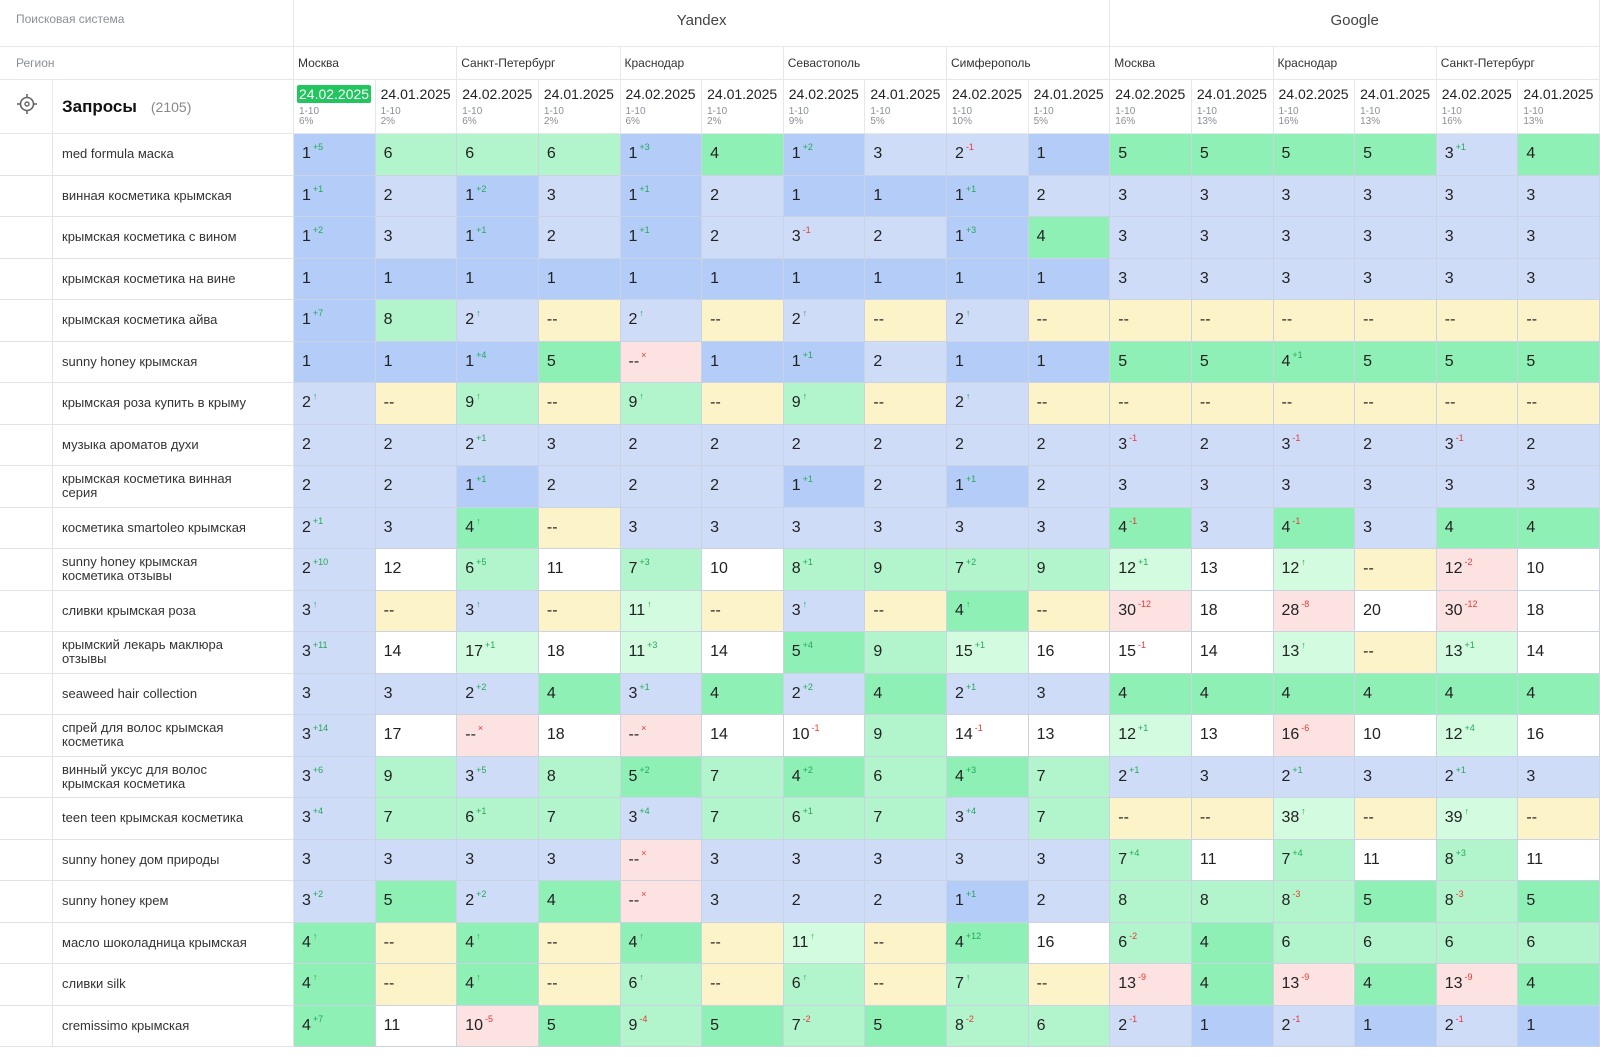 The image size is (1600, 1057). Describe the element at coordinates (1451, 121) in the screenshot. I see `share: 16%` at that location.